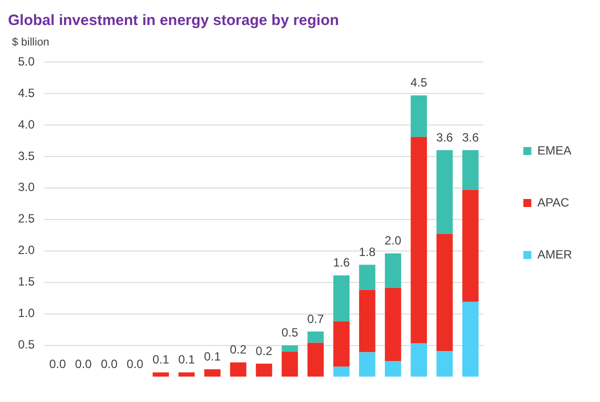  What do you see at coordinates (26, 61) in the screenshot?
I see `y-tick-label: 5.0` at bounding box center [26, 61].